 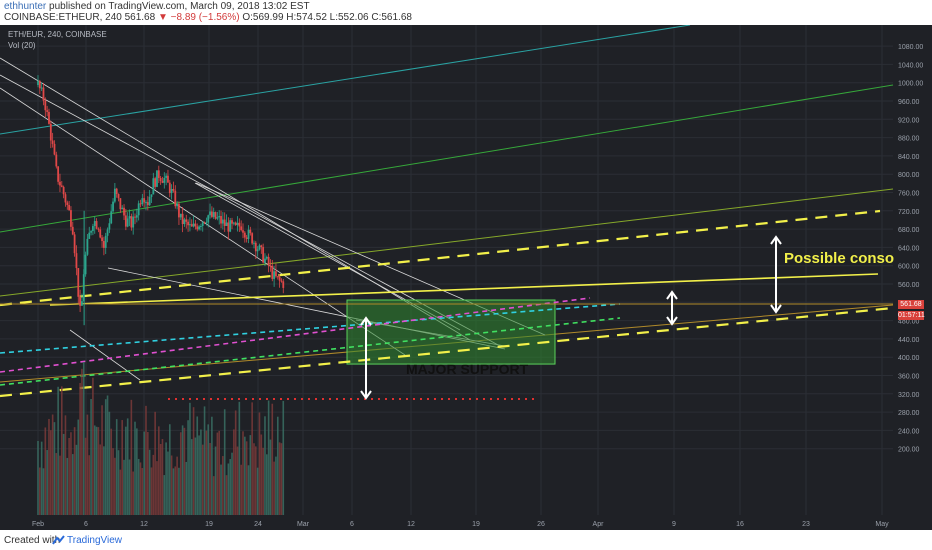 What do you see at coordinates (909, 285) in the screenshot?
I see `y-tick-label: 560.00` at bounding box center [909, 285].